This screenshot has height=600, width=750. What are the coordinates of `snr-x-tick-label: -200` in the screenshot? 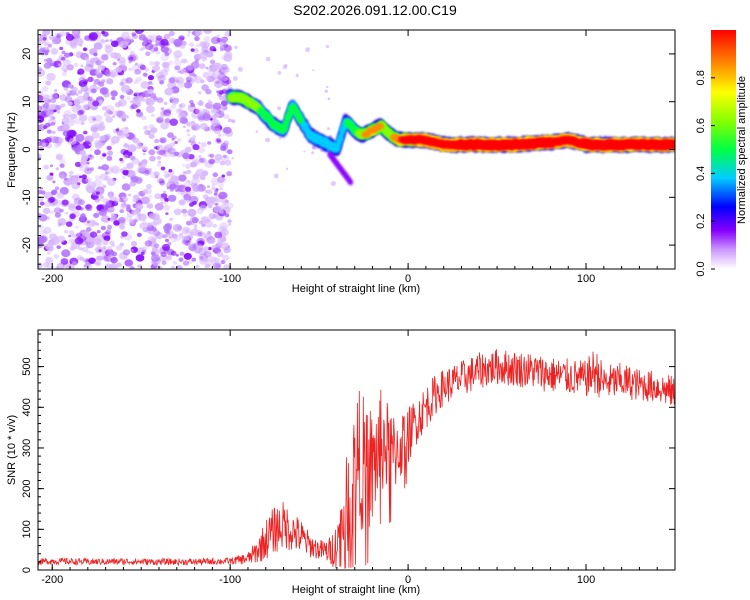 It's located at (52, 580).